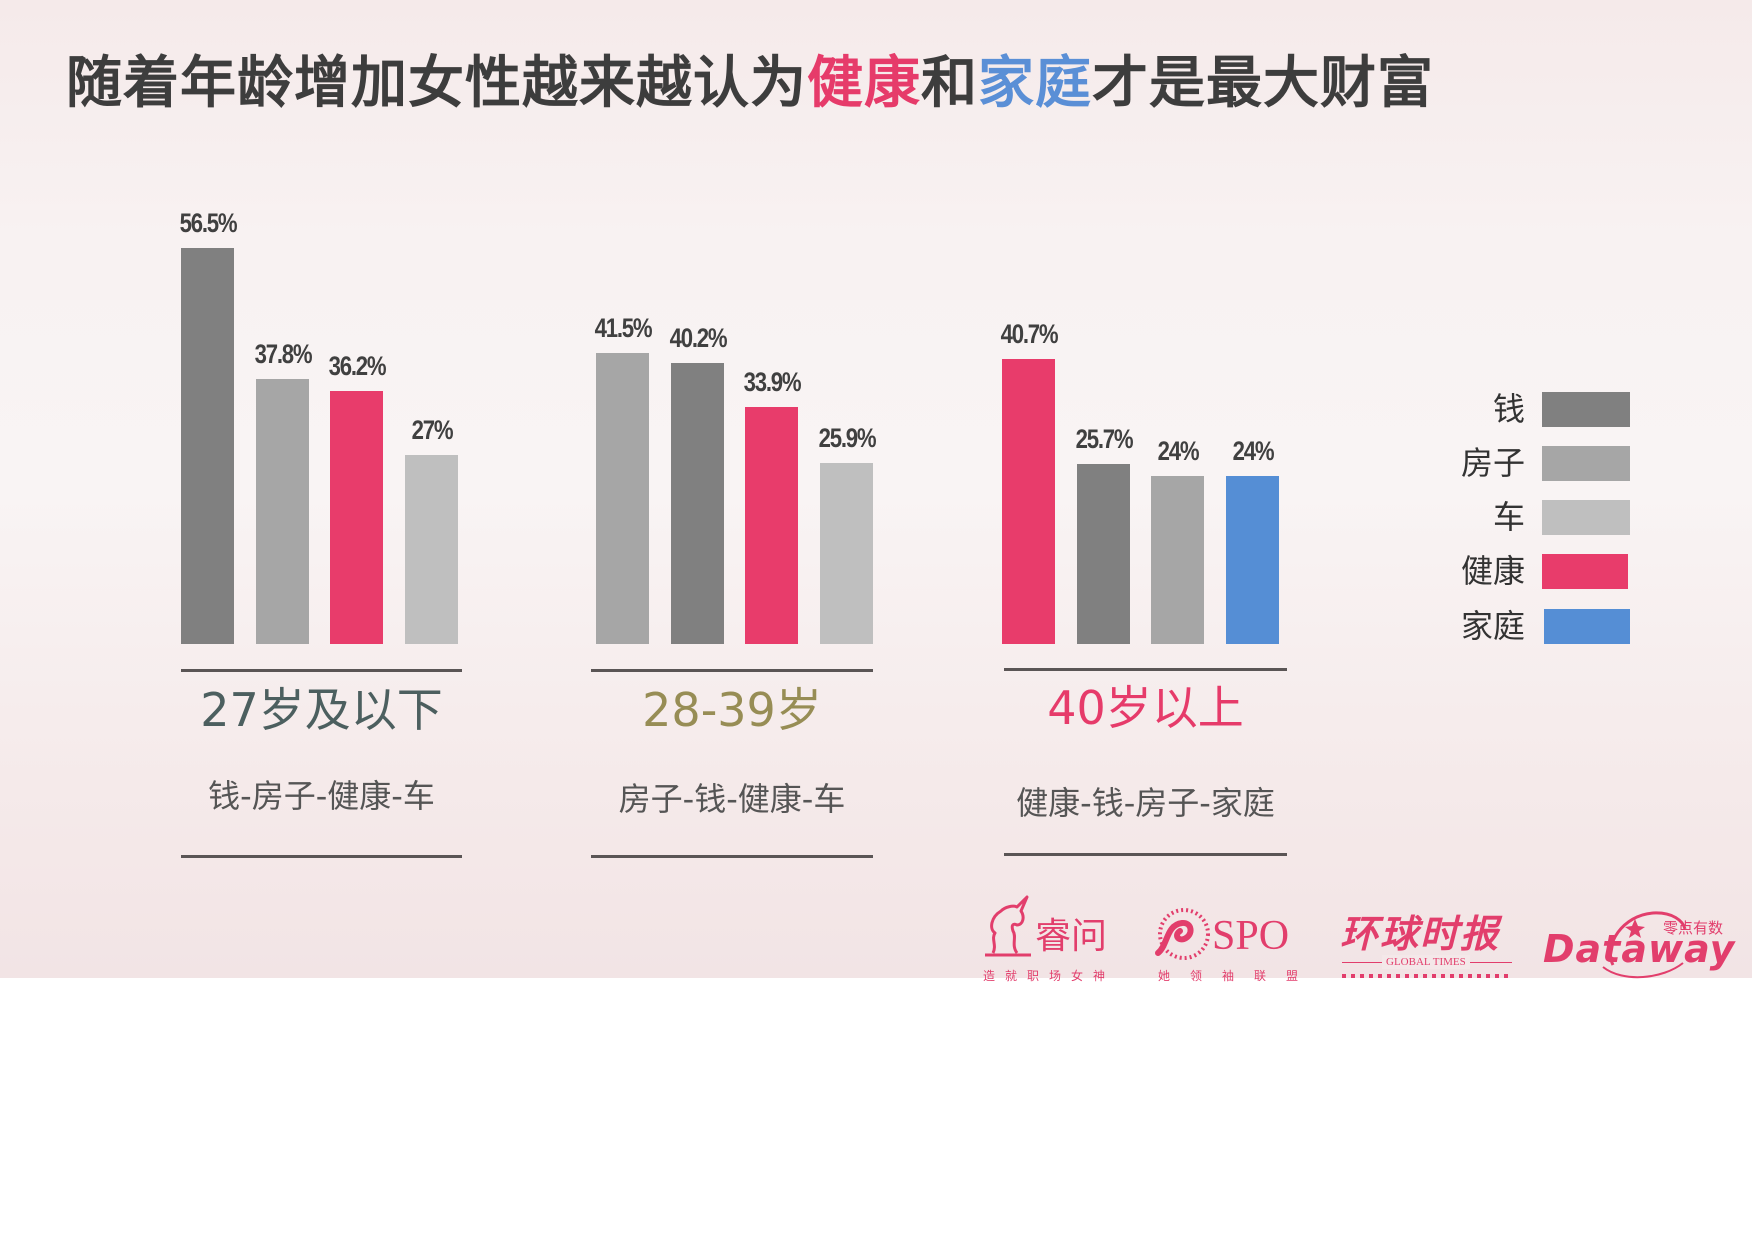 The height and width of the screenshot is (1240, 1752). I want to click on bar-family, so click(1252, 560).